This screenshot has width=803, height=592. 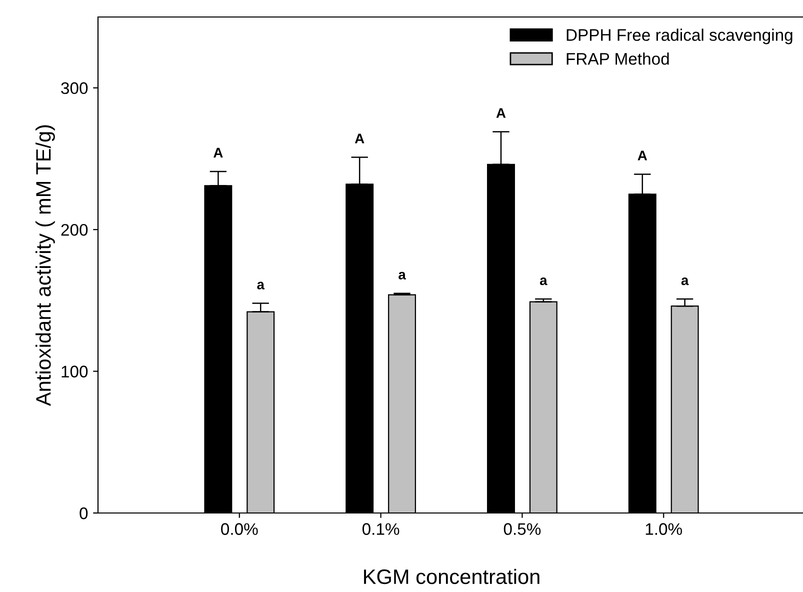 I want to click on x-tick-label: 1.0%, so click(x=664, y=529).